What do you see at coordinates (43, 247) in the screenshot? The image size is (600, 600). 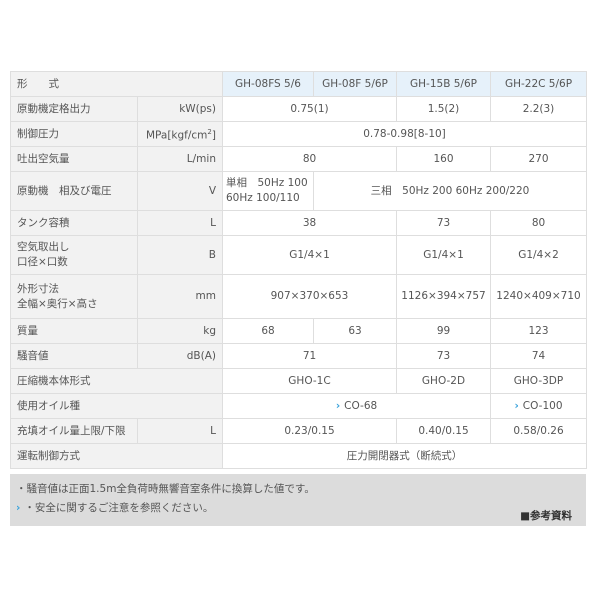 I see `label-line: 空気取出し` at bounding box center [43, 247].